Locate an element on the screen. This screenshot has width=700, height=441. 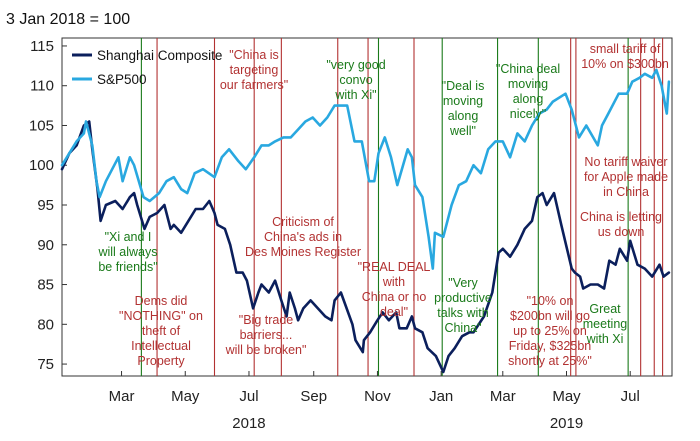
annotation-line: small tariff of is located at coordinates (625, 49).